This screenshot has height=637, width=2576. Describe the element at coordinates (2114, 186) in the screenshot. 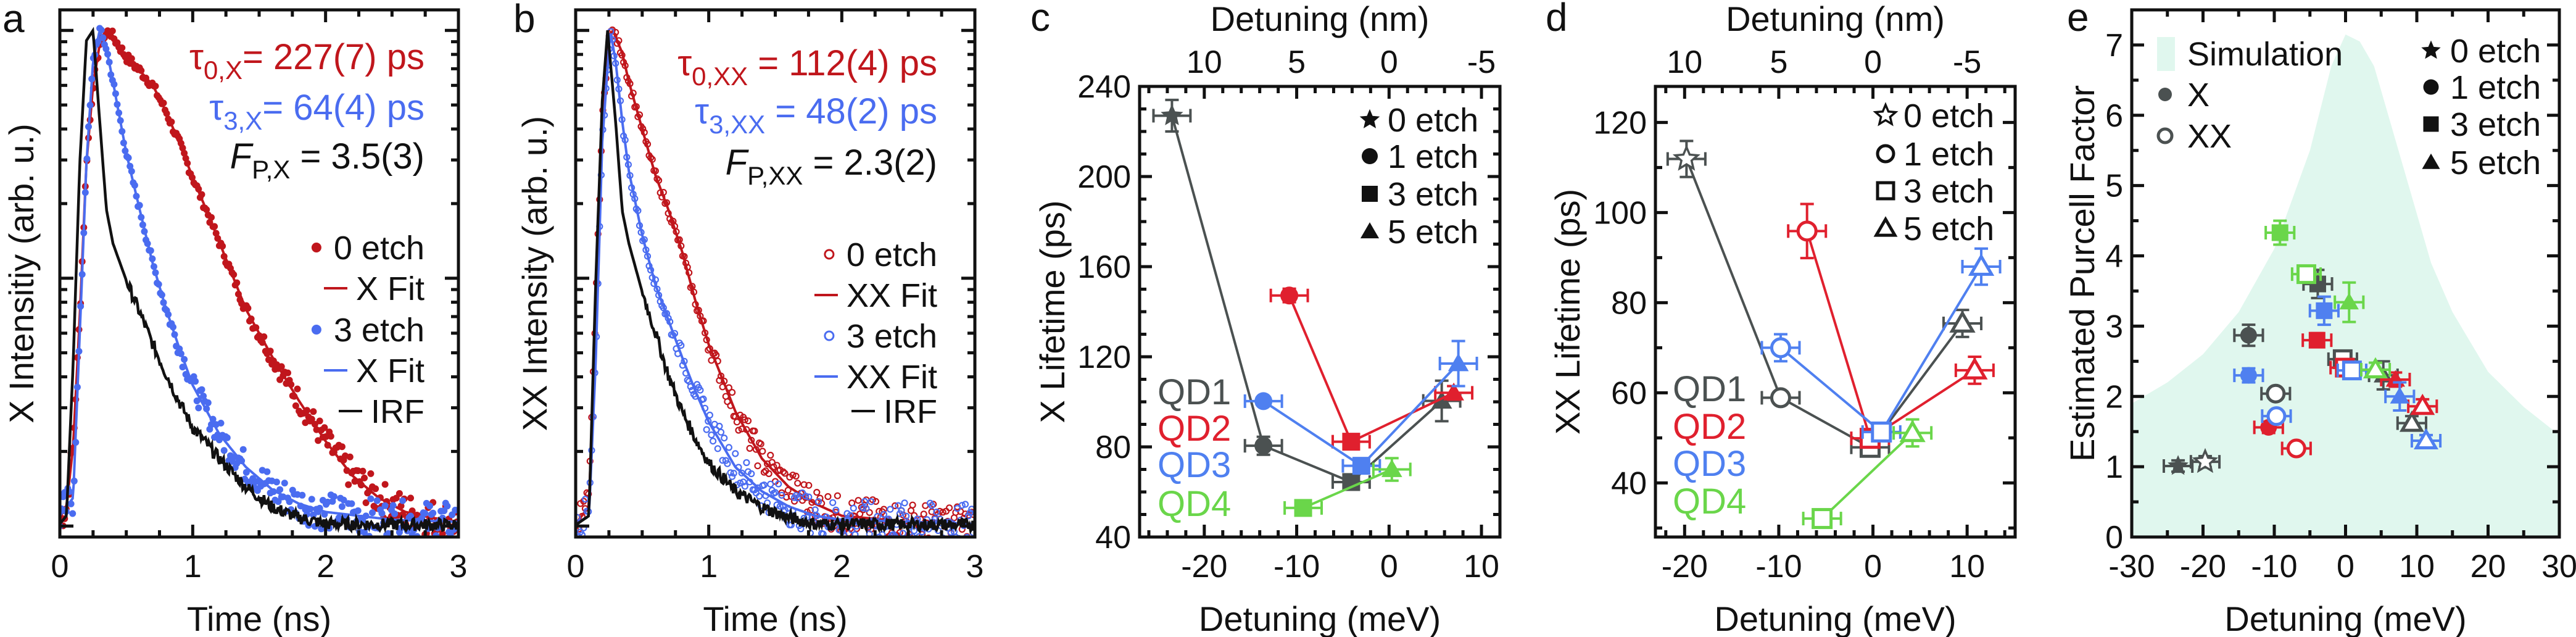

I see `y-tick-label: 5` at that location.